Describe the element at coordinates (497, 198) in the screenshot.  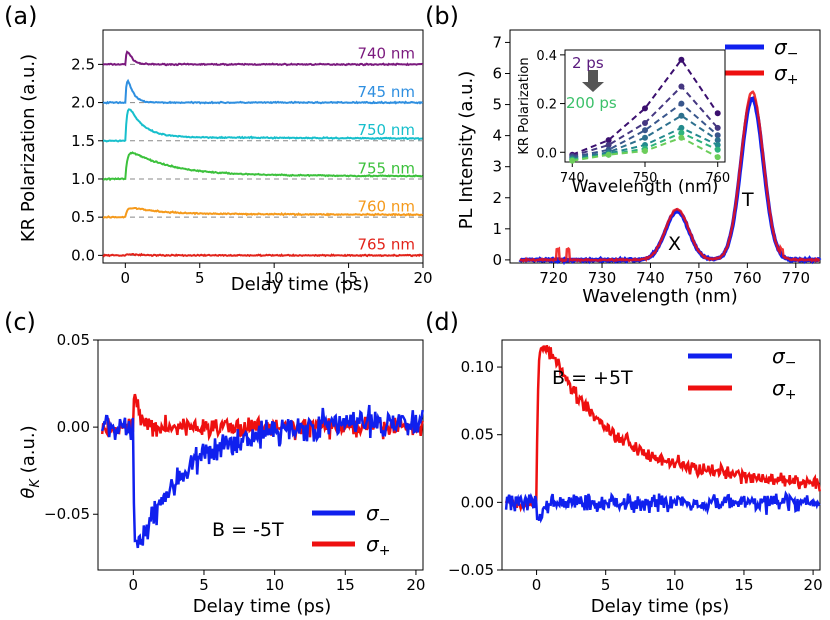
I see `panel-b-ytick-label: 2` at that location.